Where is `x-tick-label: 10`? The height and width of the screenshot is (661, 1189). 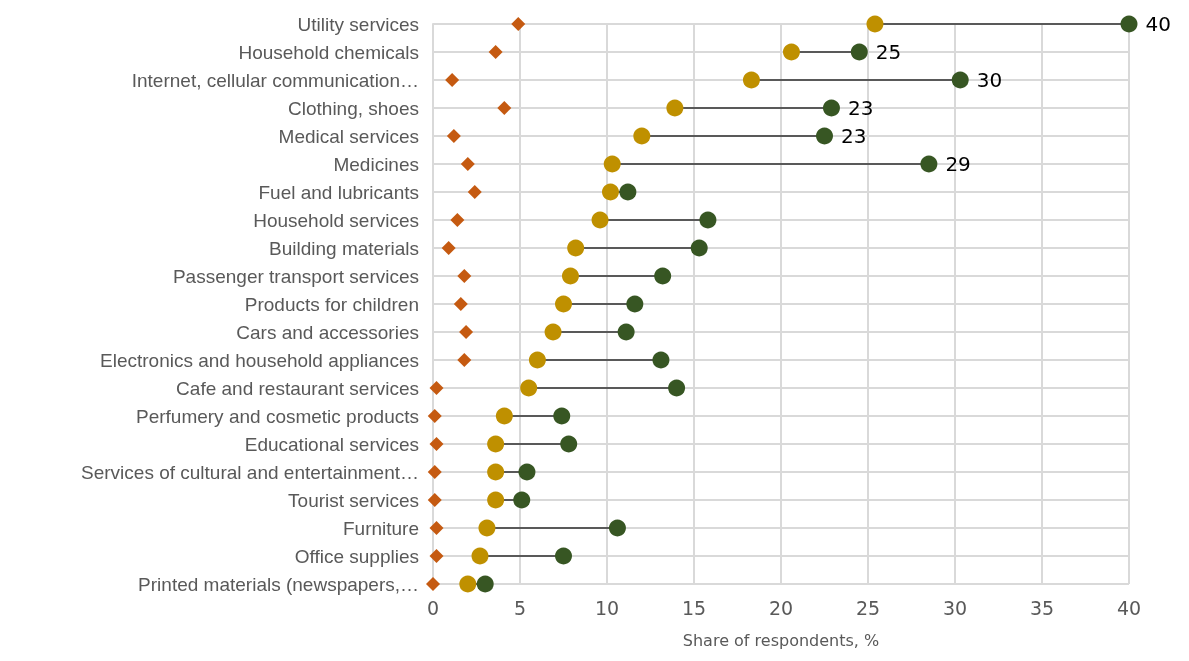
x-tick-label: 10 is located at coordinates (607, 607).